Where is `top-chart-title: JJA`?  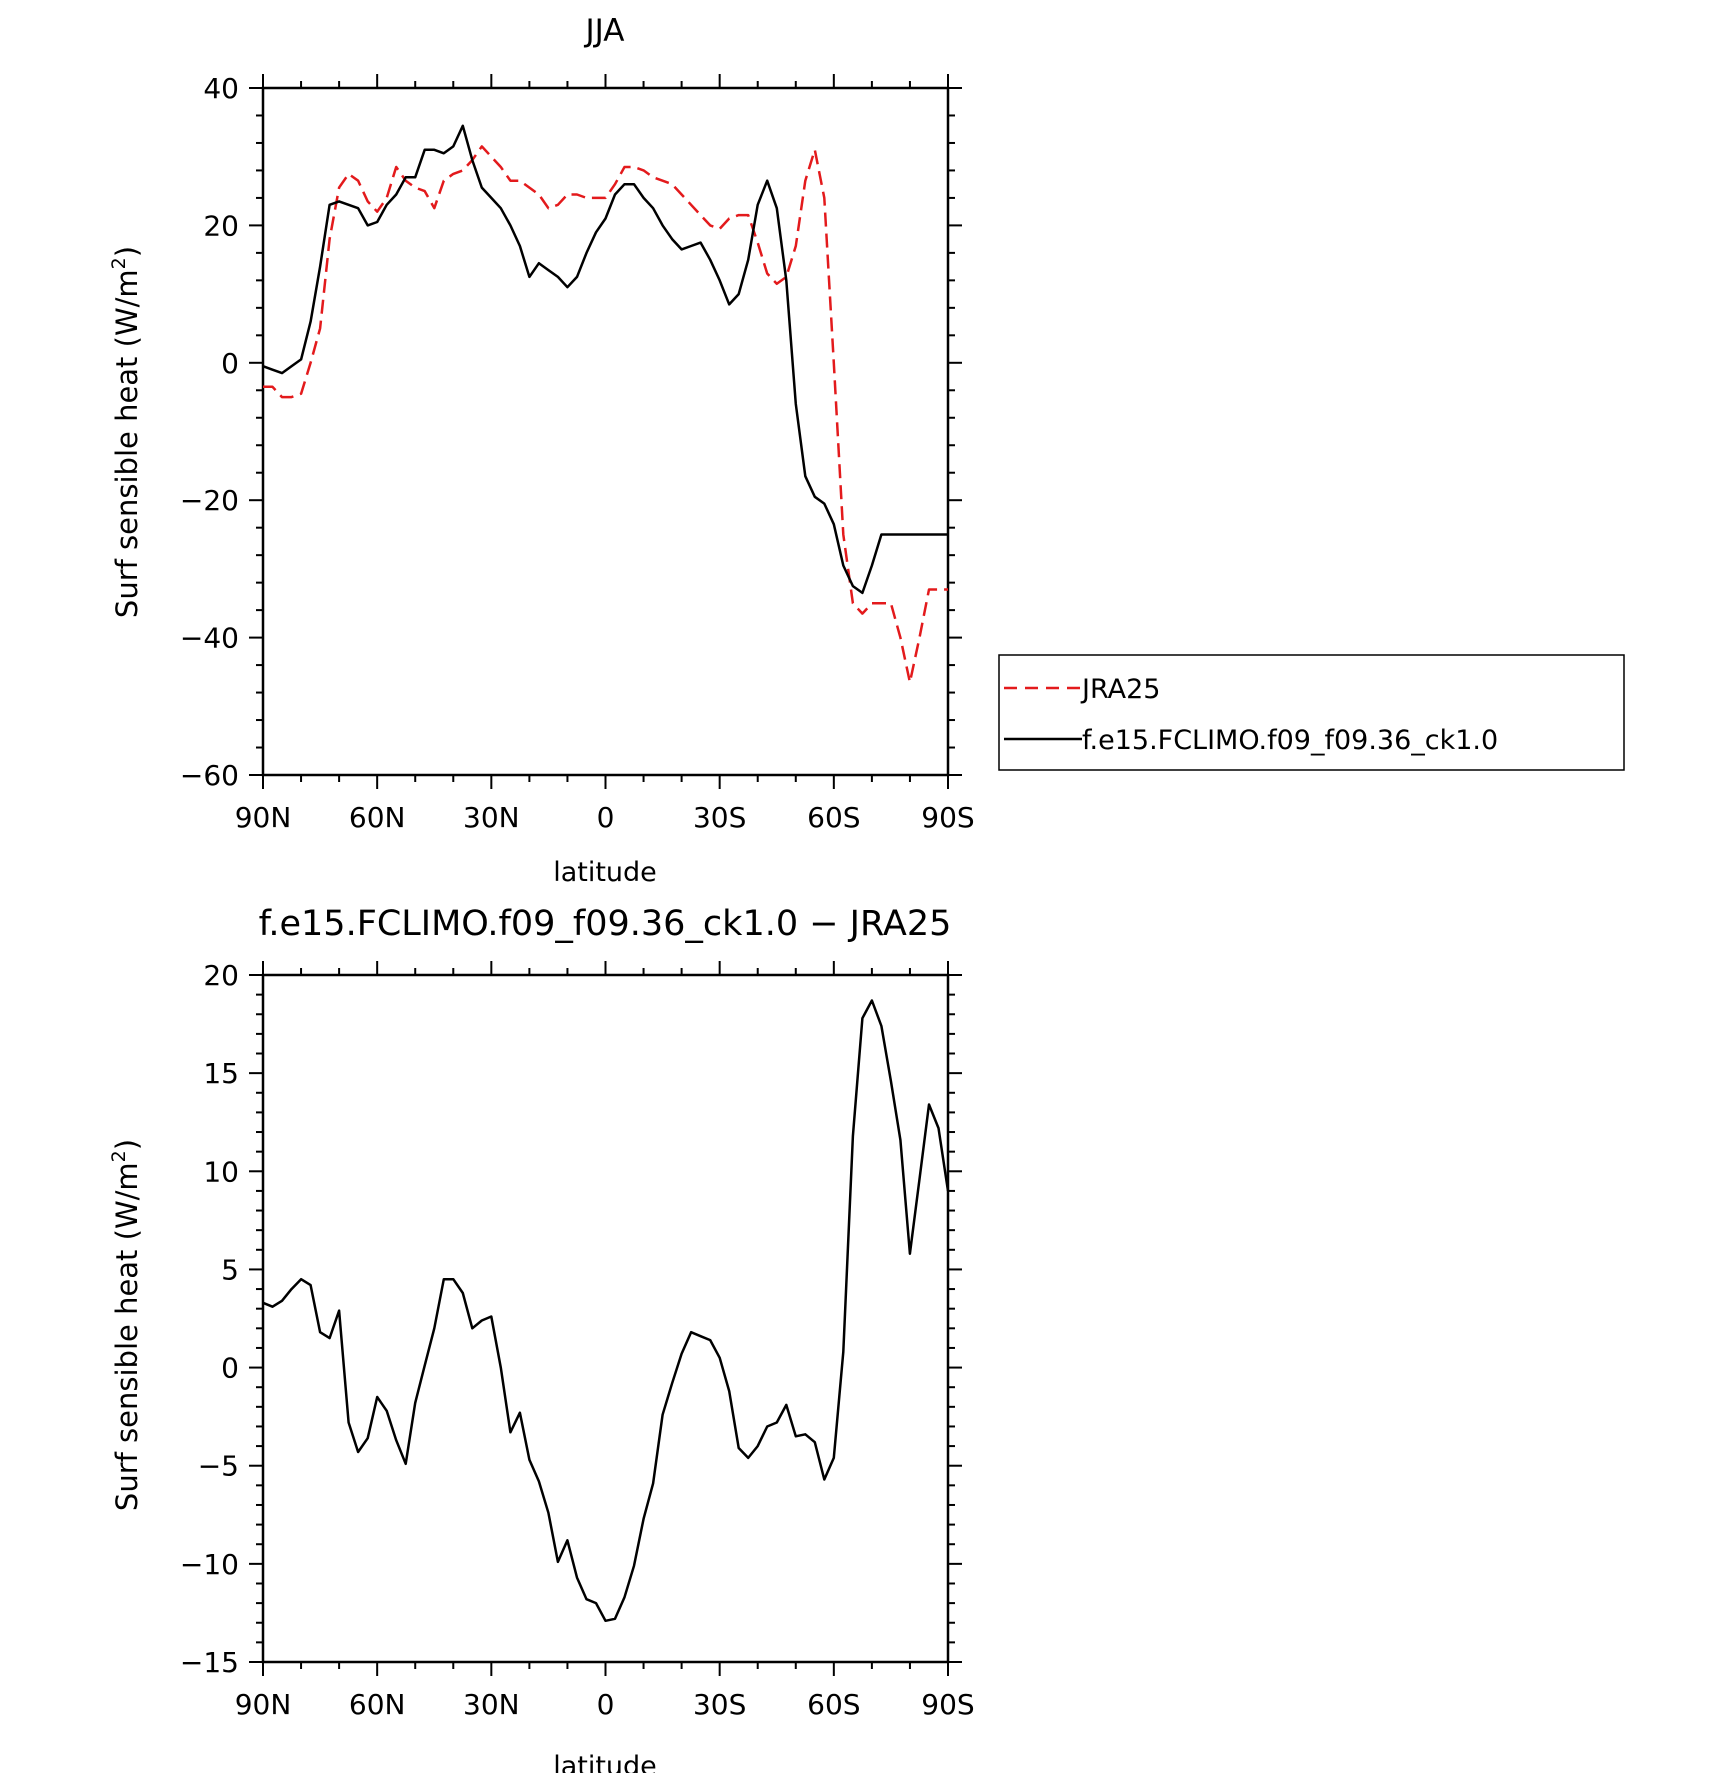
top-chart-title: JJA is located at coordinates (604, 31).